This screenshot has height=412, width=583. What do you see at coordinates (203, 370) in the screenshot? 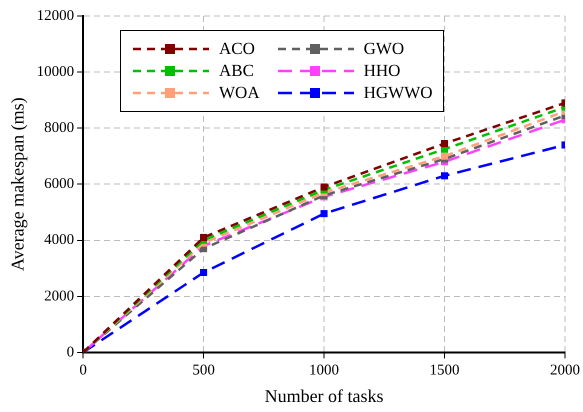
I see `x-tick-label: 500` at bounding box center [203, 370].